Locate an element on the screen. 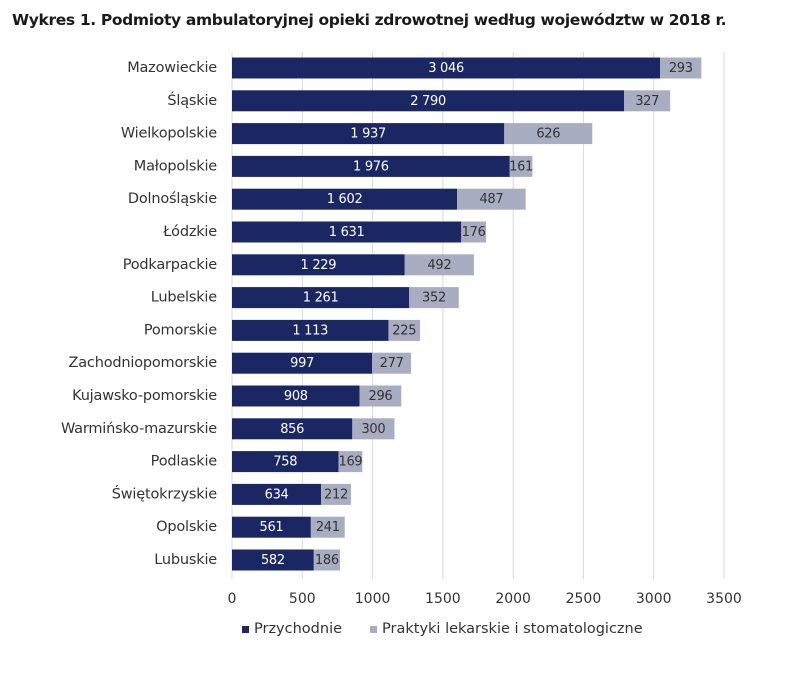  data-label-praktyki: 296 is located at coordinates (380, 396).